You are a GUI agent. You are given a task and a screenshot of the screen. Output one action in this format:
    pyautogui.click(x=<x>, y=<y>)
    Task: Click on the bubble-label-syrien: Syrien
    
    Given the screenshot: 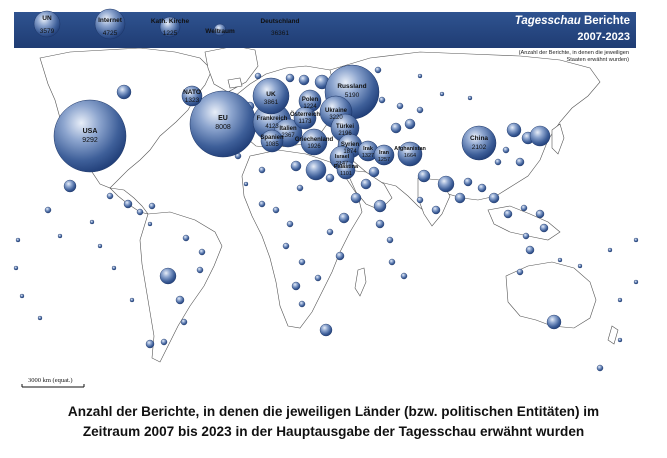 What is the action you would take?
    pyautogui.click(x=350, y=145)
    